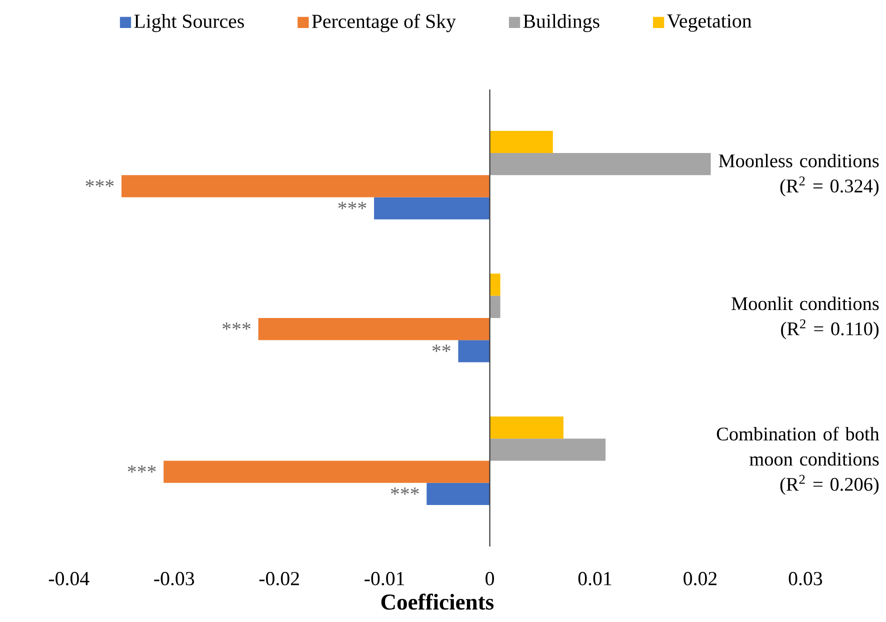 This screenshot has height=622, width=886. Describe the element at coordinates (279, 579) in the screenshot. I see `x-tick-label: -0.02` at that location.